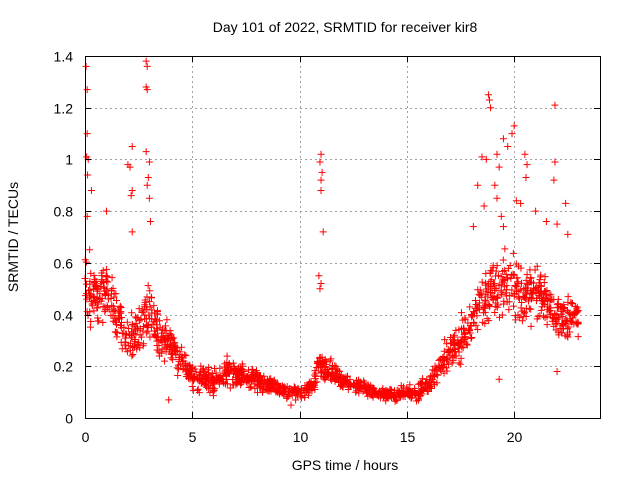  Describe the element at coordinates (515, 437) in the screenshot. I see `x-tick-label: 20` at that location.